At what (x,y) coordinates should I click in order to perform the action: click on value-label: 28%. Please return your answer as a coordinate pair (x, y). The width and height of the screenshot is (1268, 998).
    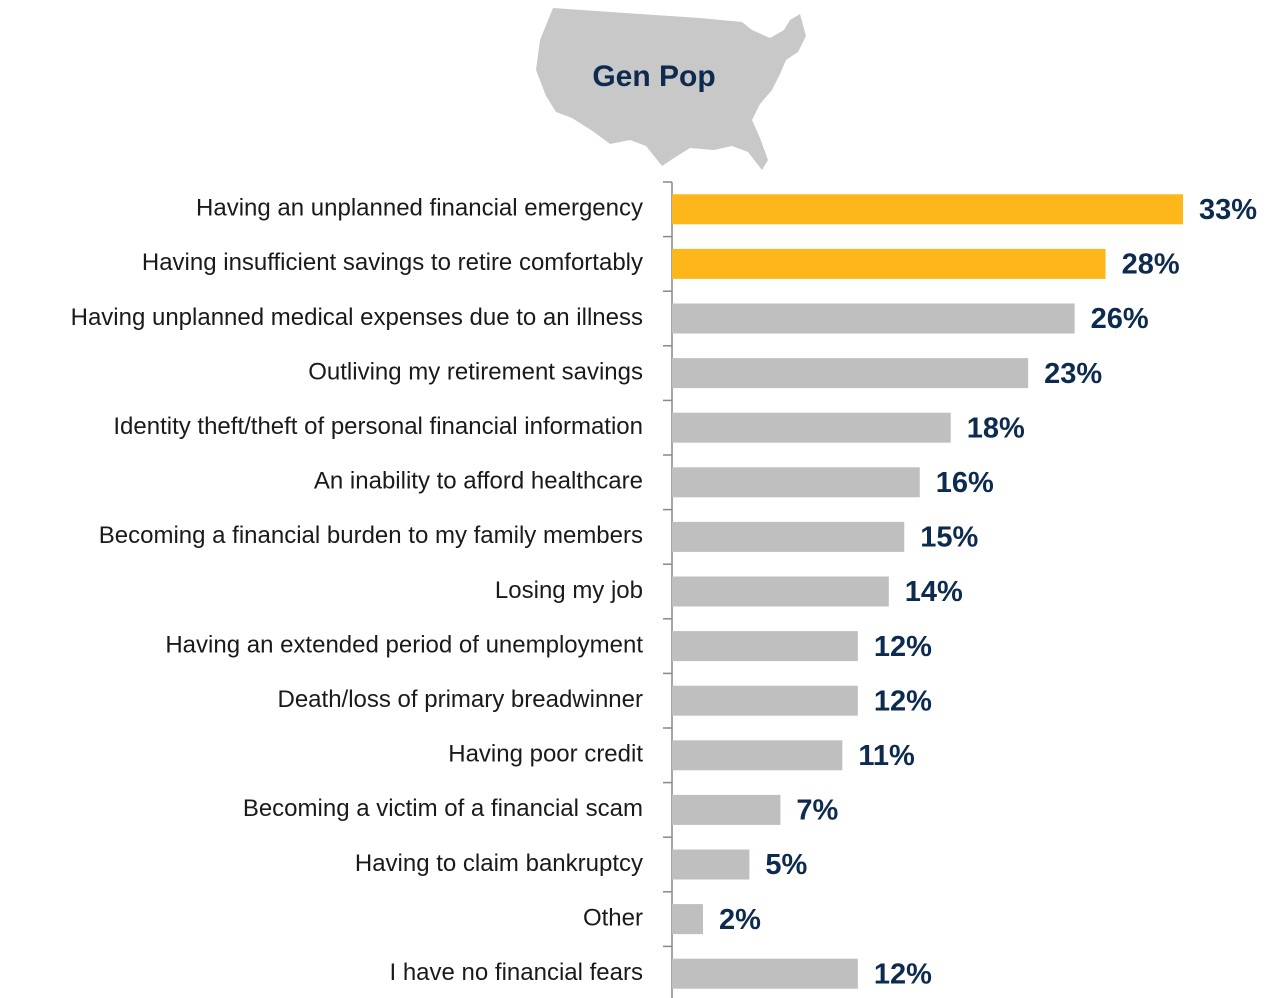
    Looking at the image, I should click on (1151, 265).